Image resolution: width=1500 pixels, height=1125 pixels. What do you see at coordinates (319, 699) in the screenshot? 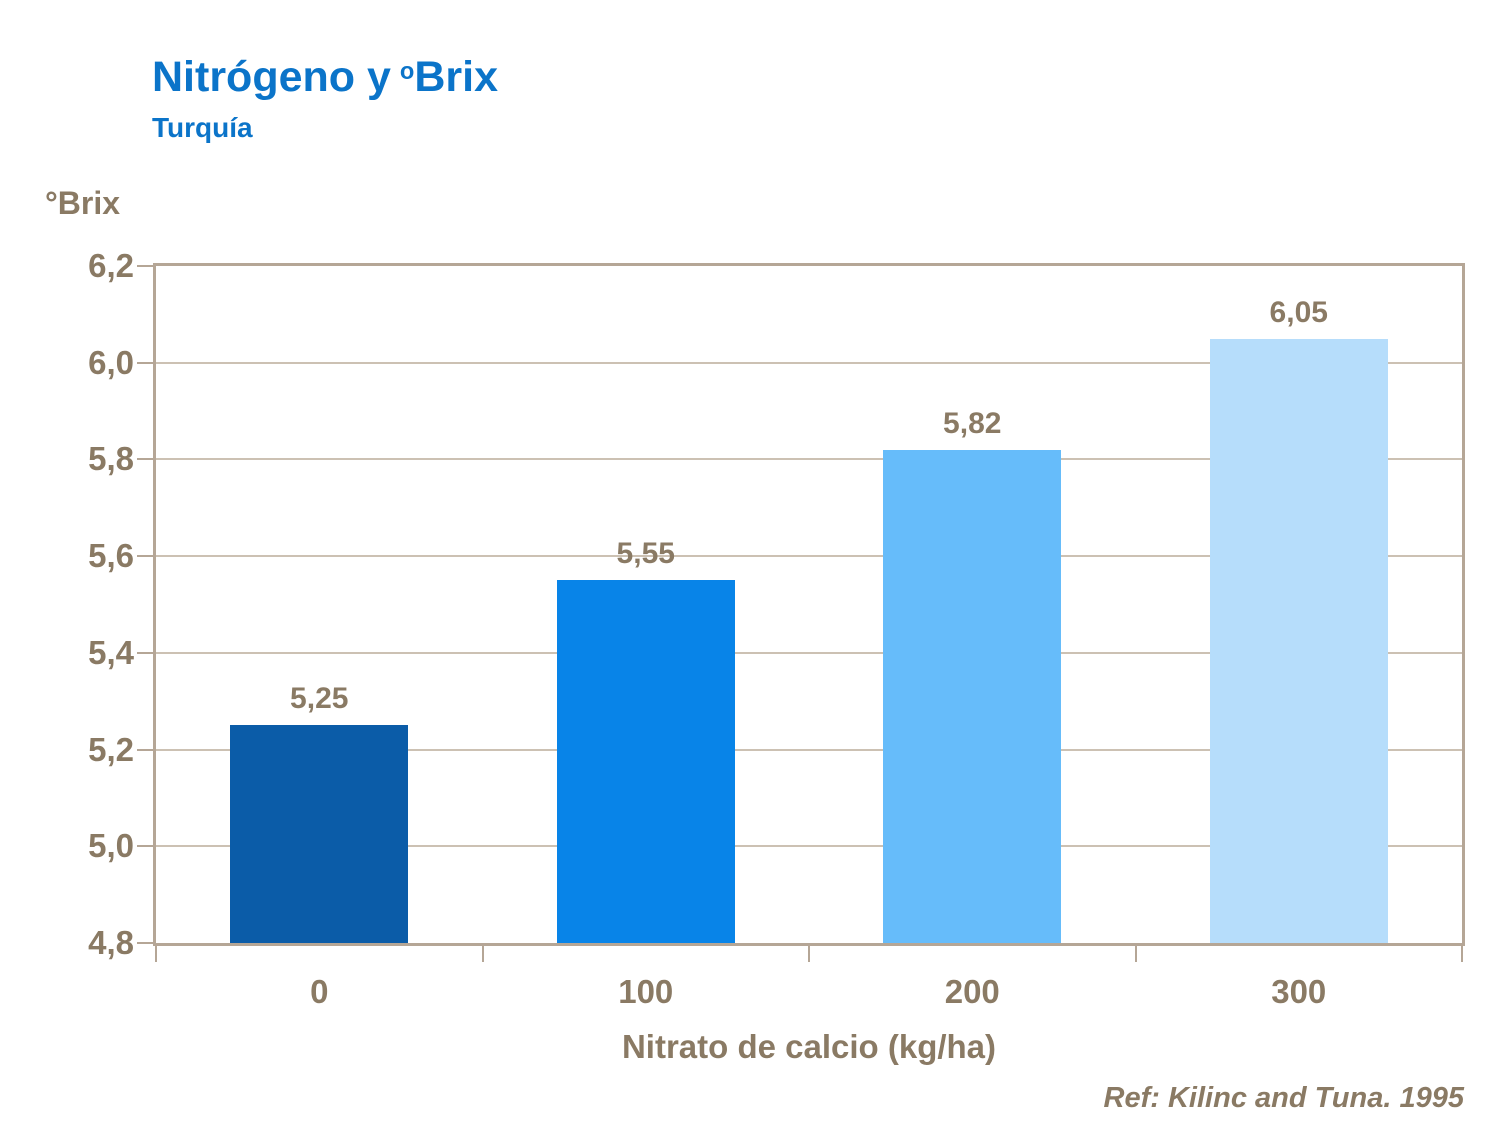
I see `bar-value-label: 5,25` at bounding box center [319, 699].